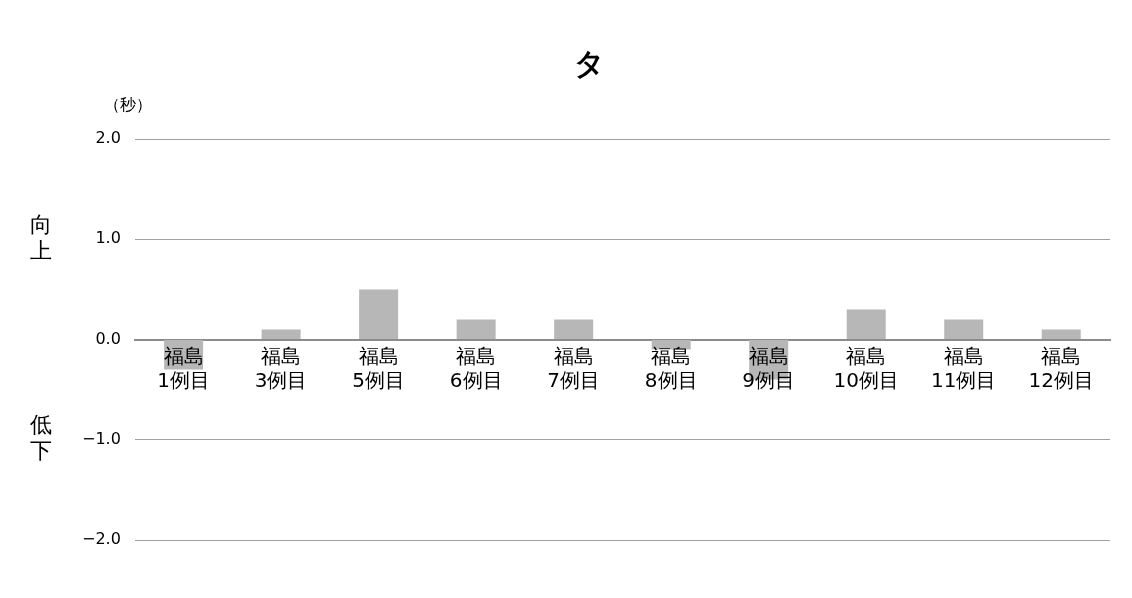  I want to click on y-tick-label: 0.0, so click(108, 338).